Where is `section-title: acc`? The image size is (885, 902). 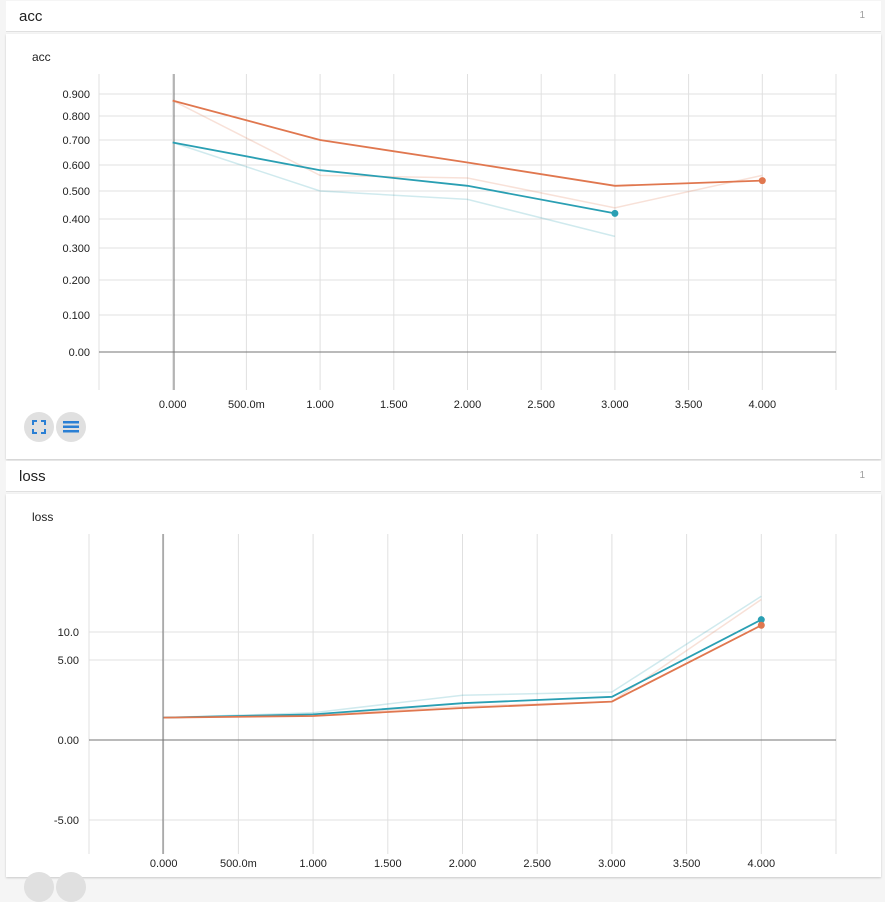
section-title: acc is located at coordinates (31, 16).